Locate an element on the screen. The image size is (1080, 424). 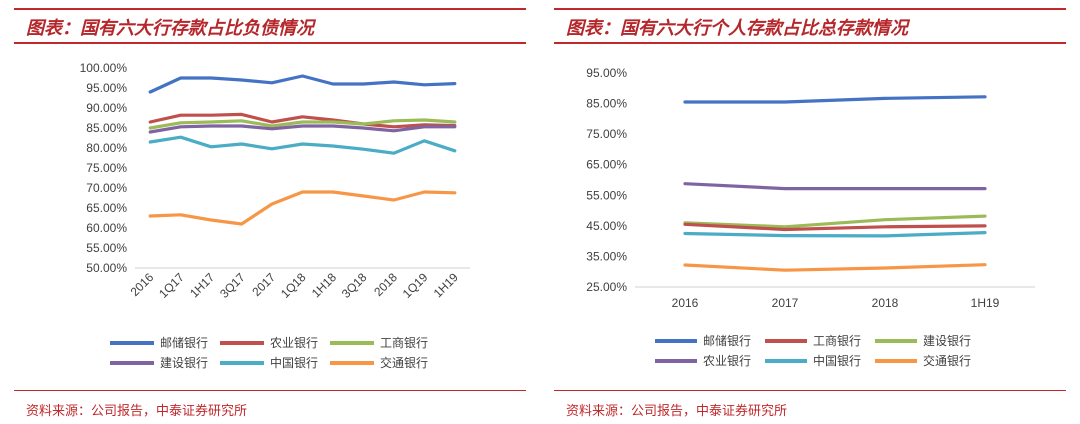
y-tick-label: 45.00% is located at coordinates (606, 226).